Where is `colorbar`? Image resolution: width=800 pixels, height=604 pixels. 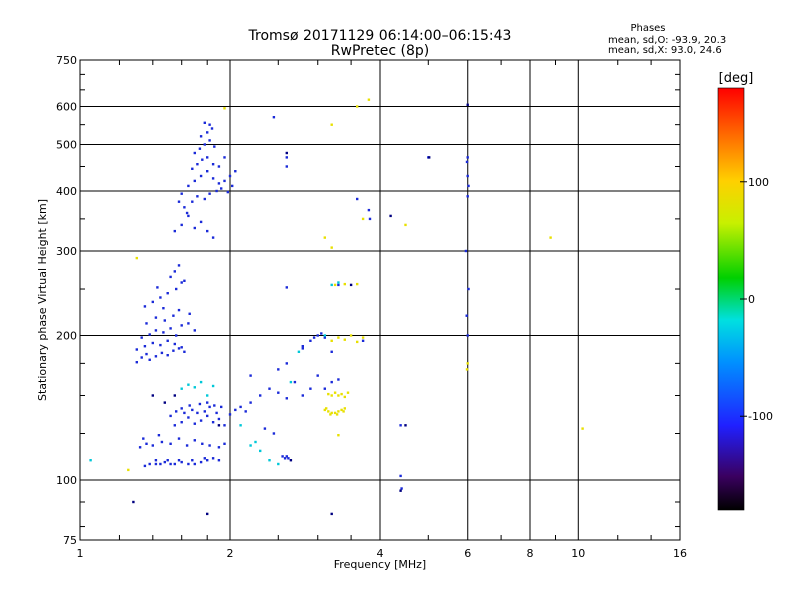
colorbar is located at coordinates (731, 299).